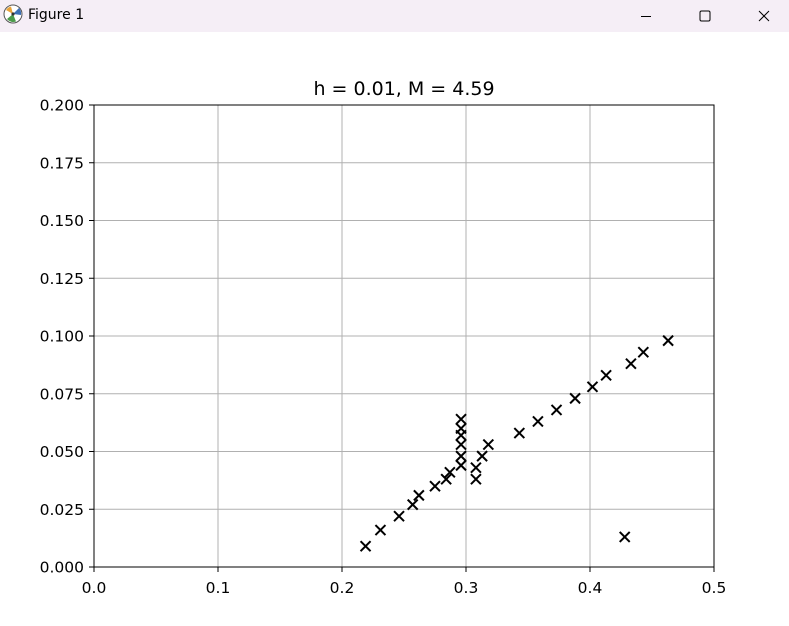 Image resolution: width=789 pixels, height=626 pixels. What do you see at coordinates (62, 106) in the screenshot?
I see `y-tick-label: 0.200` at bounding box center [62, 106].